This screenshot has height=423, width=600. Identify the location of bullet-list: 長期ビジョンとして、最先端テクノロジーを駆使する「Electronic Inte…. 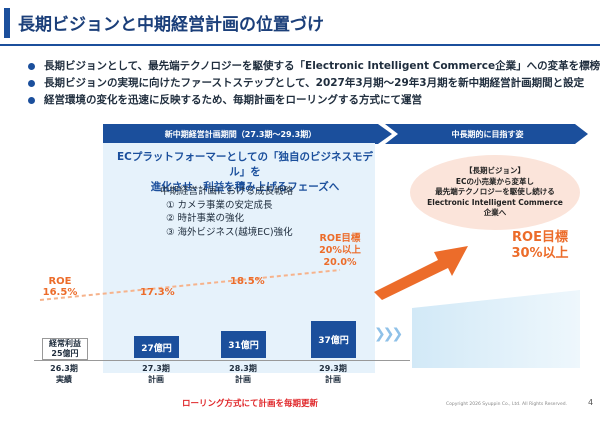
(313, 83).